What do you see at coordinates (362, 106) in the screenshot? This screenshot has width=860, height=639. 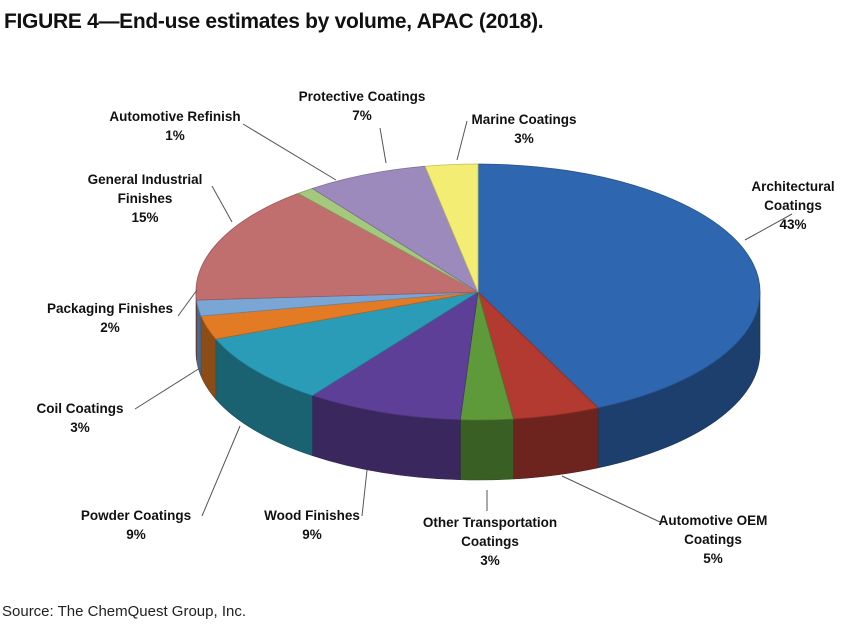 I see `slice-label-9: Protective Coatings 7%` at bounding box center [362, 106].